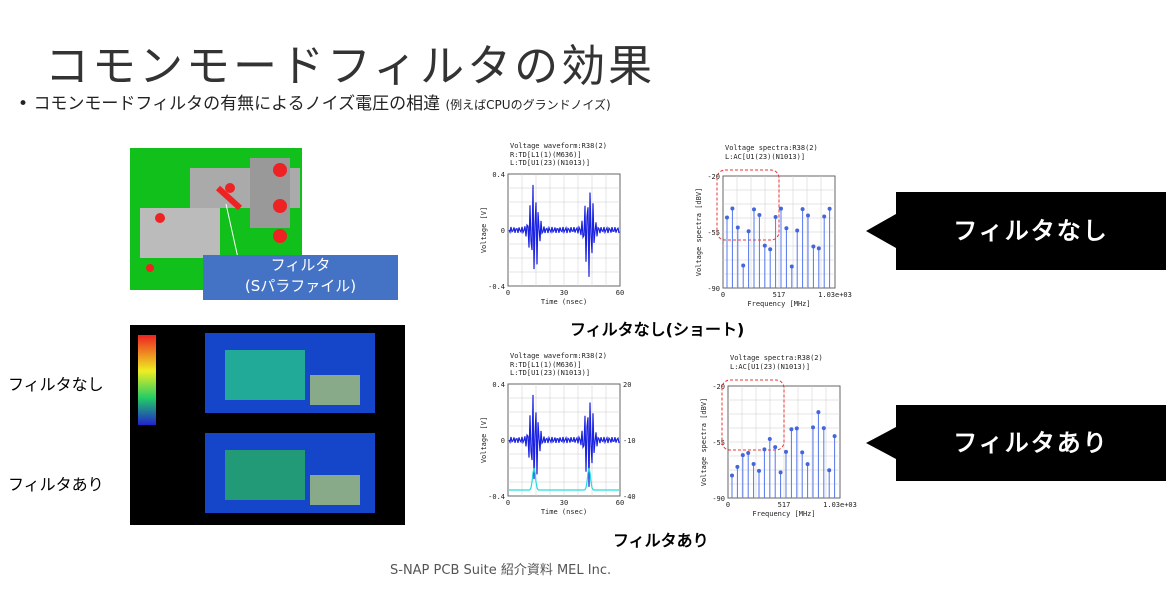 This screenshot has height=600, width=1170. Describe the element at coordinates (300, 286) in the screenshot. I see `callout-line: (Sパラファイル)` at that location.